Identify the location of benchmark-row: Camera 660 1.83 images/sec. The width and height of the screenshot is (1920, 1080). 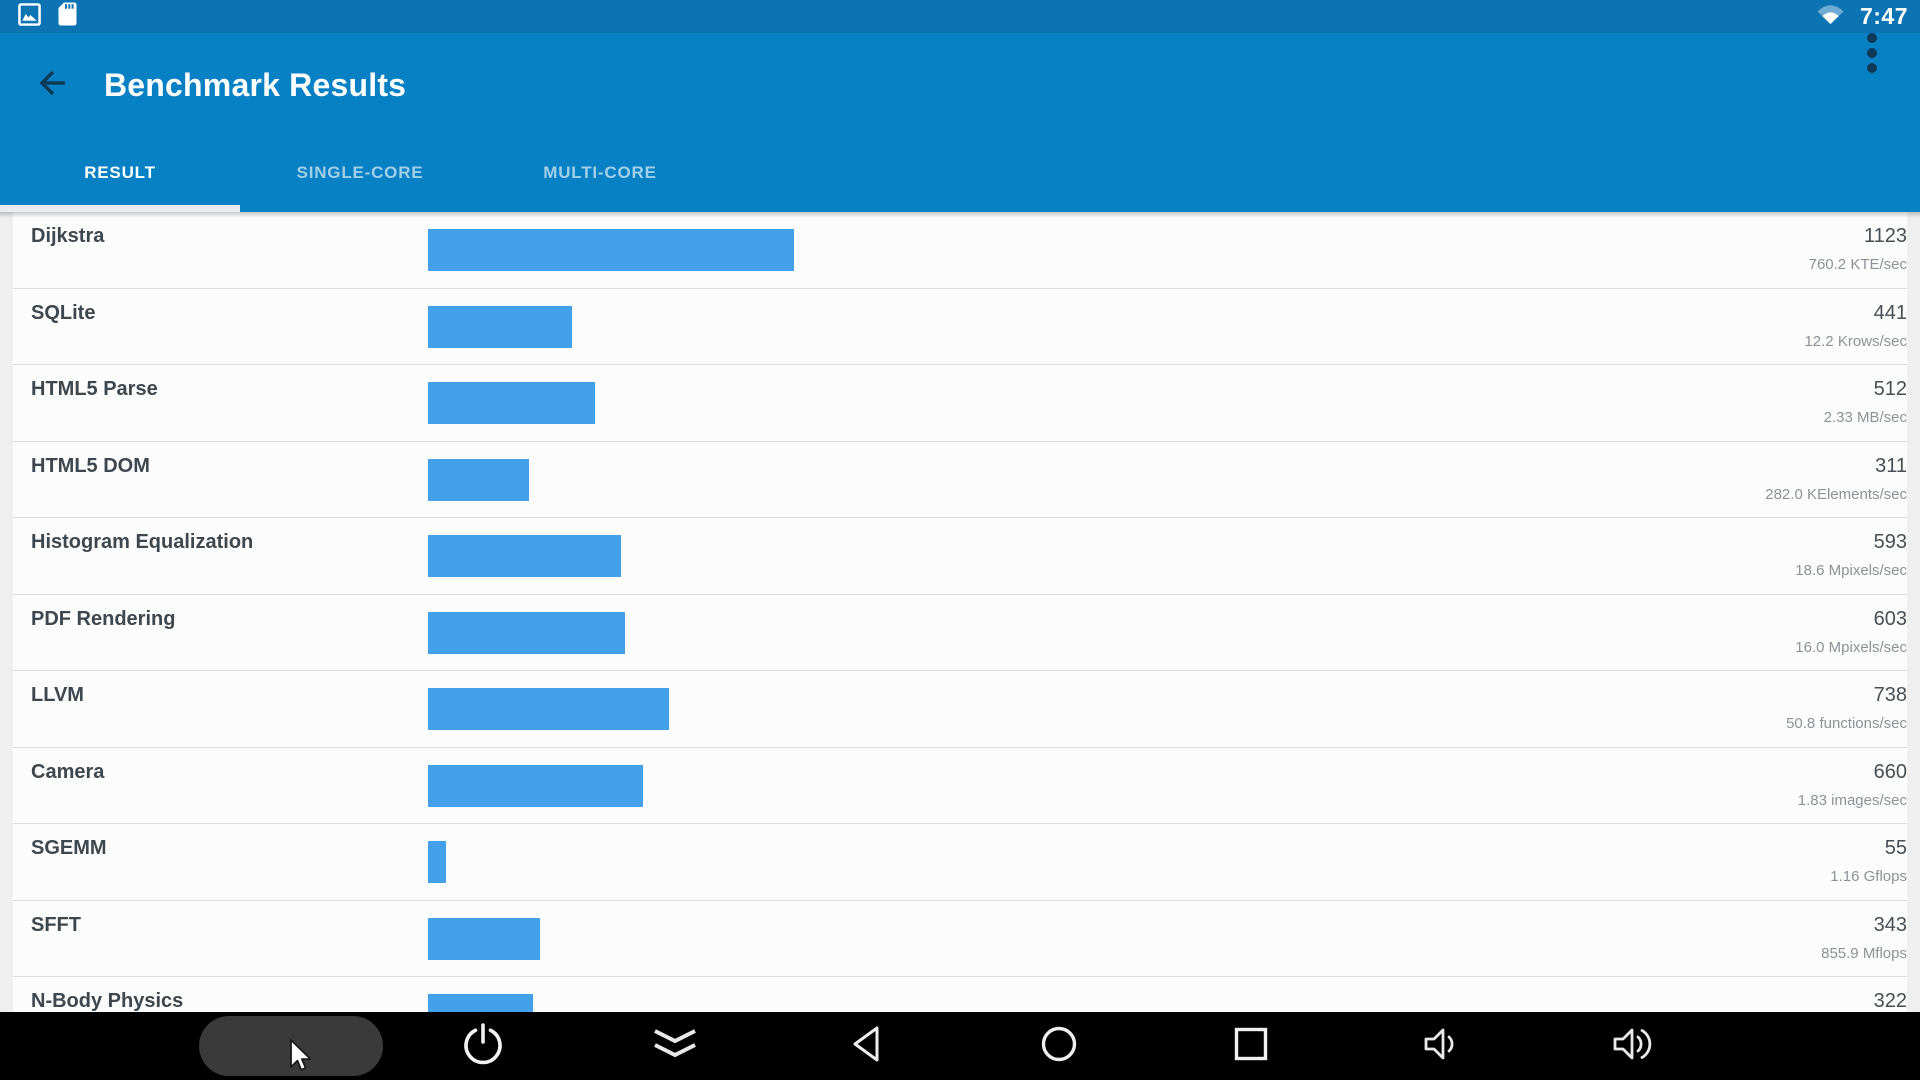
(960, 785).